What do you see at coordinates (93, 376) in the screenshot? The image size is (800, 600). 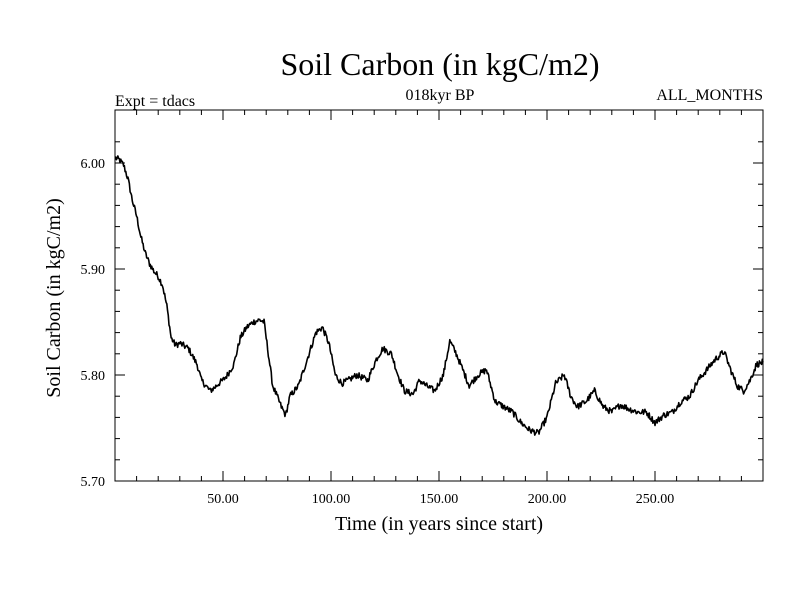 I see `y-tick-label: 5.80` at bounding box center [93, 376].